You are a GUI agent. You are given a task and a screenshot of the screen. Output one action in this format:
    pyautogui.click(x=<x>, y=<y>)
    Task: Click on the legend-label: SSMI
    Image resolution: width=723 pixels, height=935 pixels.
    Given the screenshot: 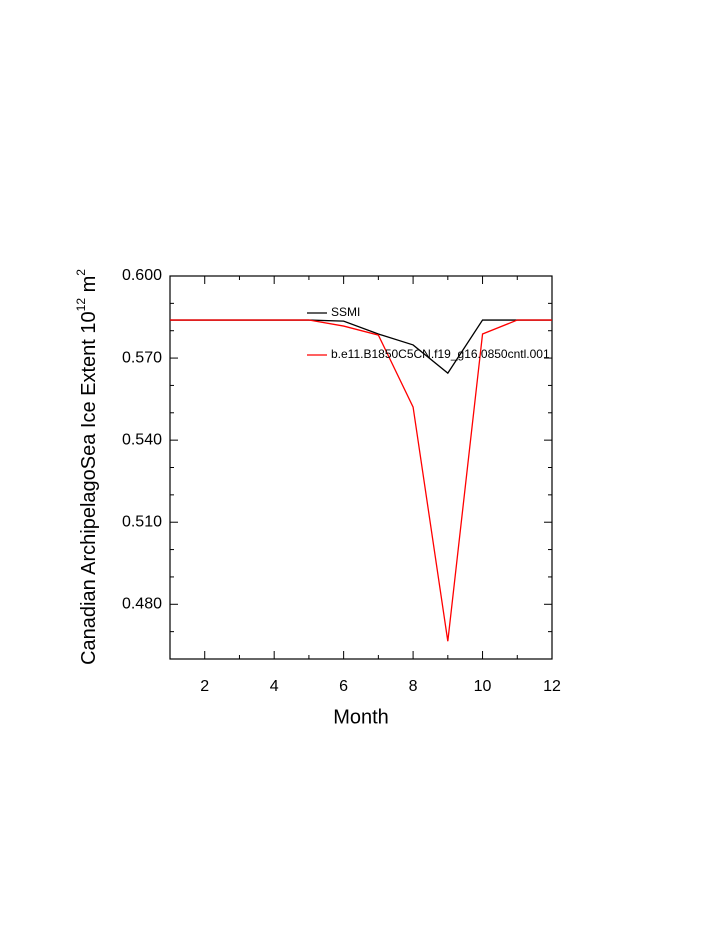 What is the action you would take?
    pyautogui.click(x=345, y=312)
    